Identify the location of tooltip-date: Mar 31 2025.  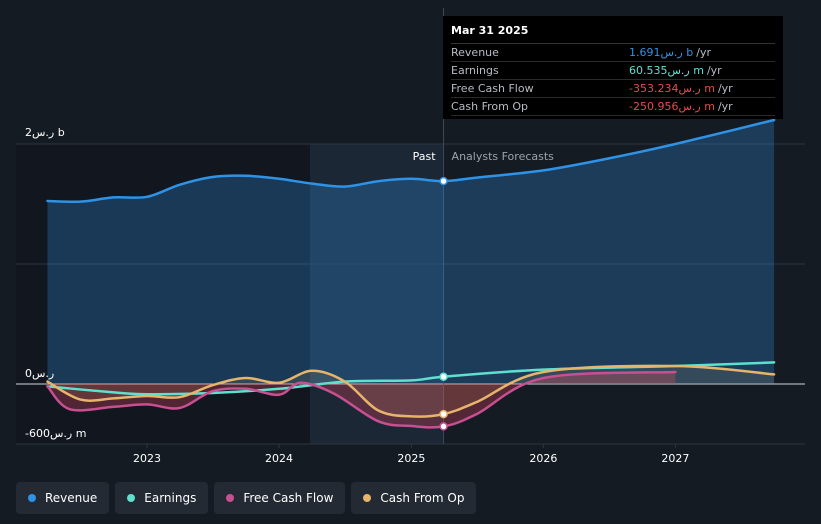
(613, 34).